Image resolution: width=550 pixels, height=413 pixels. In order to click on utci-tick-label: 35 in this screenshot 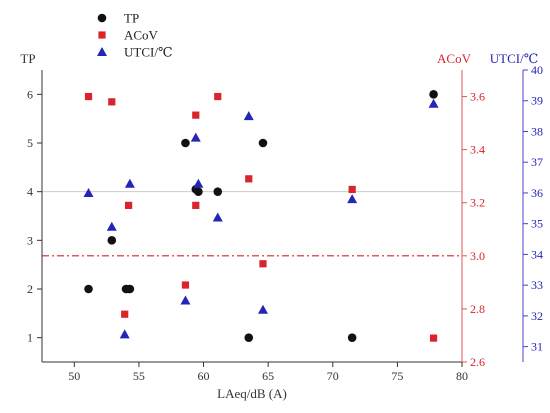, I will do `click(537, 224)`.